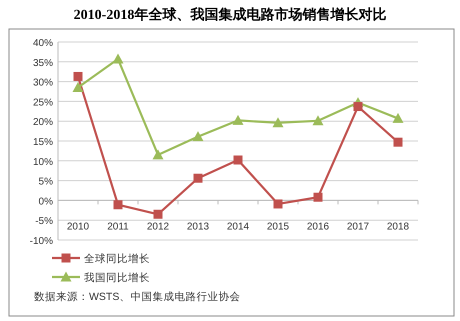  I want to click on x-tick-label: 2017, so click(358, 226).